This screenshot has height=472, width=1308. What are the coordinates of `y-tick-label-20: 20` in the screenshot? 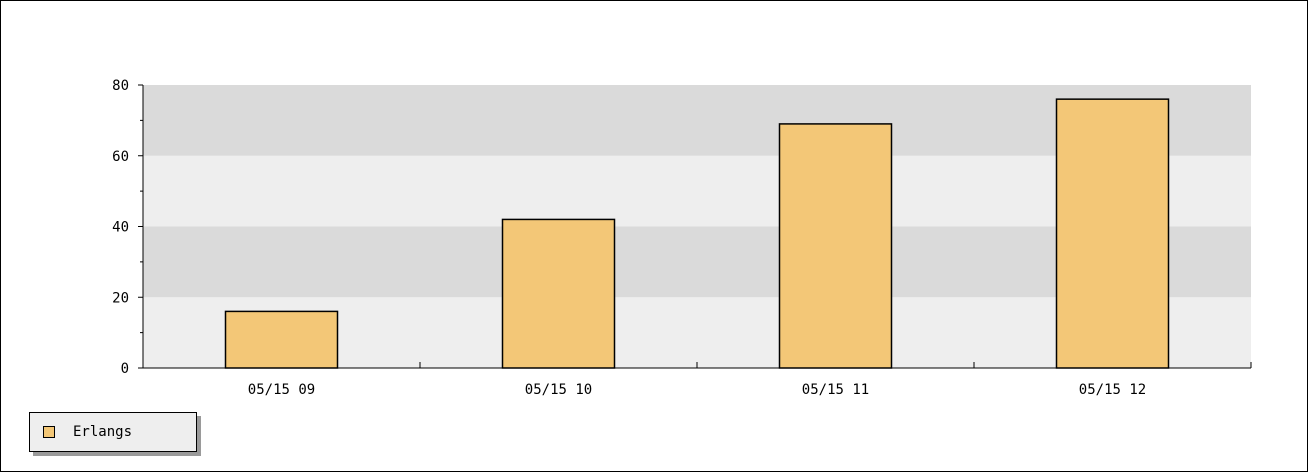 It's located at (120, 298).